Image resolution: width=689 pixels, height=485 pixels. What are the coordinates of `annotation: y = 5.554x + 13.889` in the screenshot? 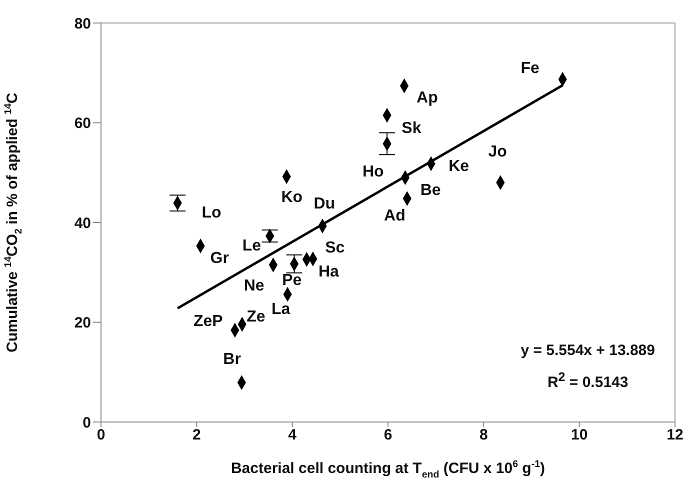 It's located at (587, 350).